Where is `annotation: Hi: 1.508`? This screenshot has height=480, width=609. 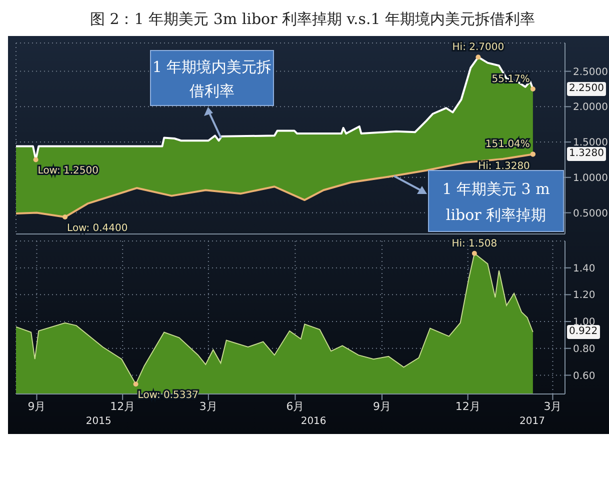 annotation: Hi: 1.508 is located at coordinates (475, 244).